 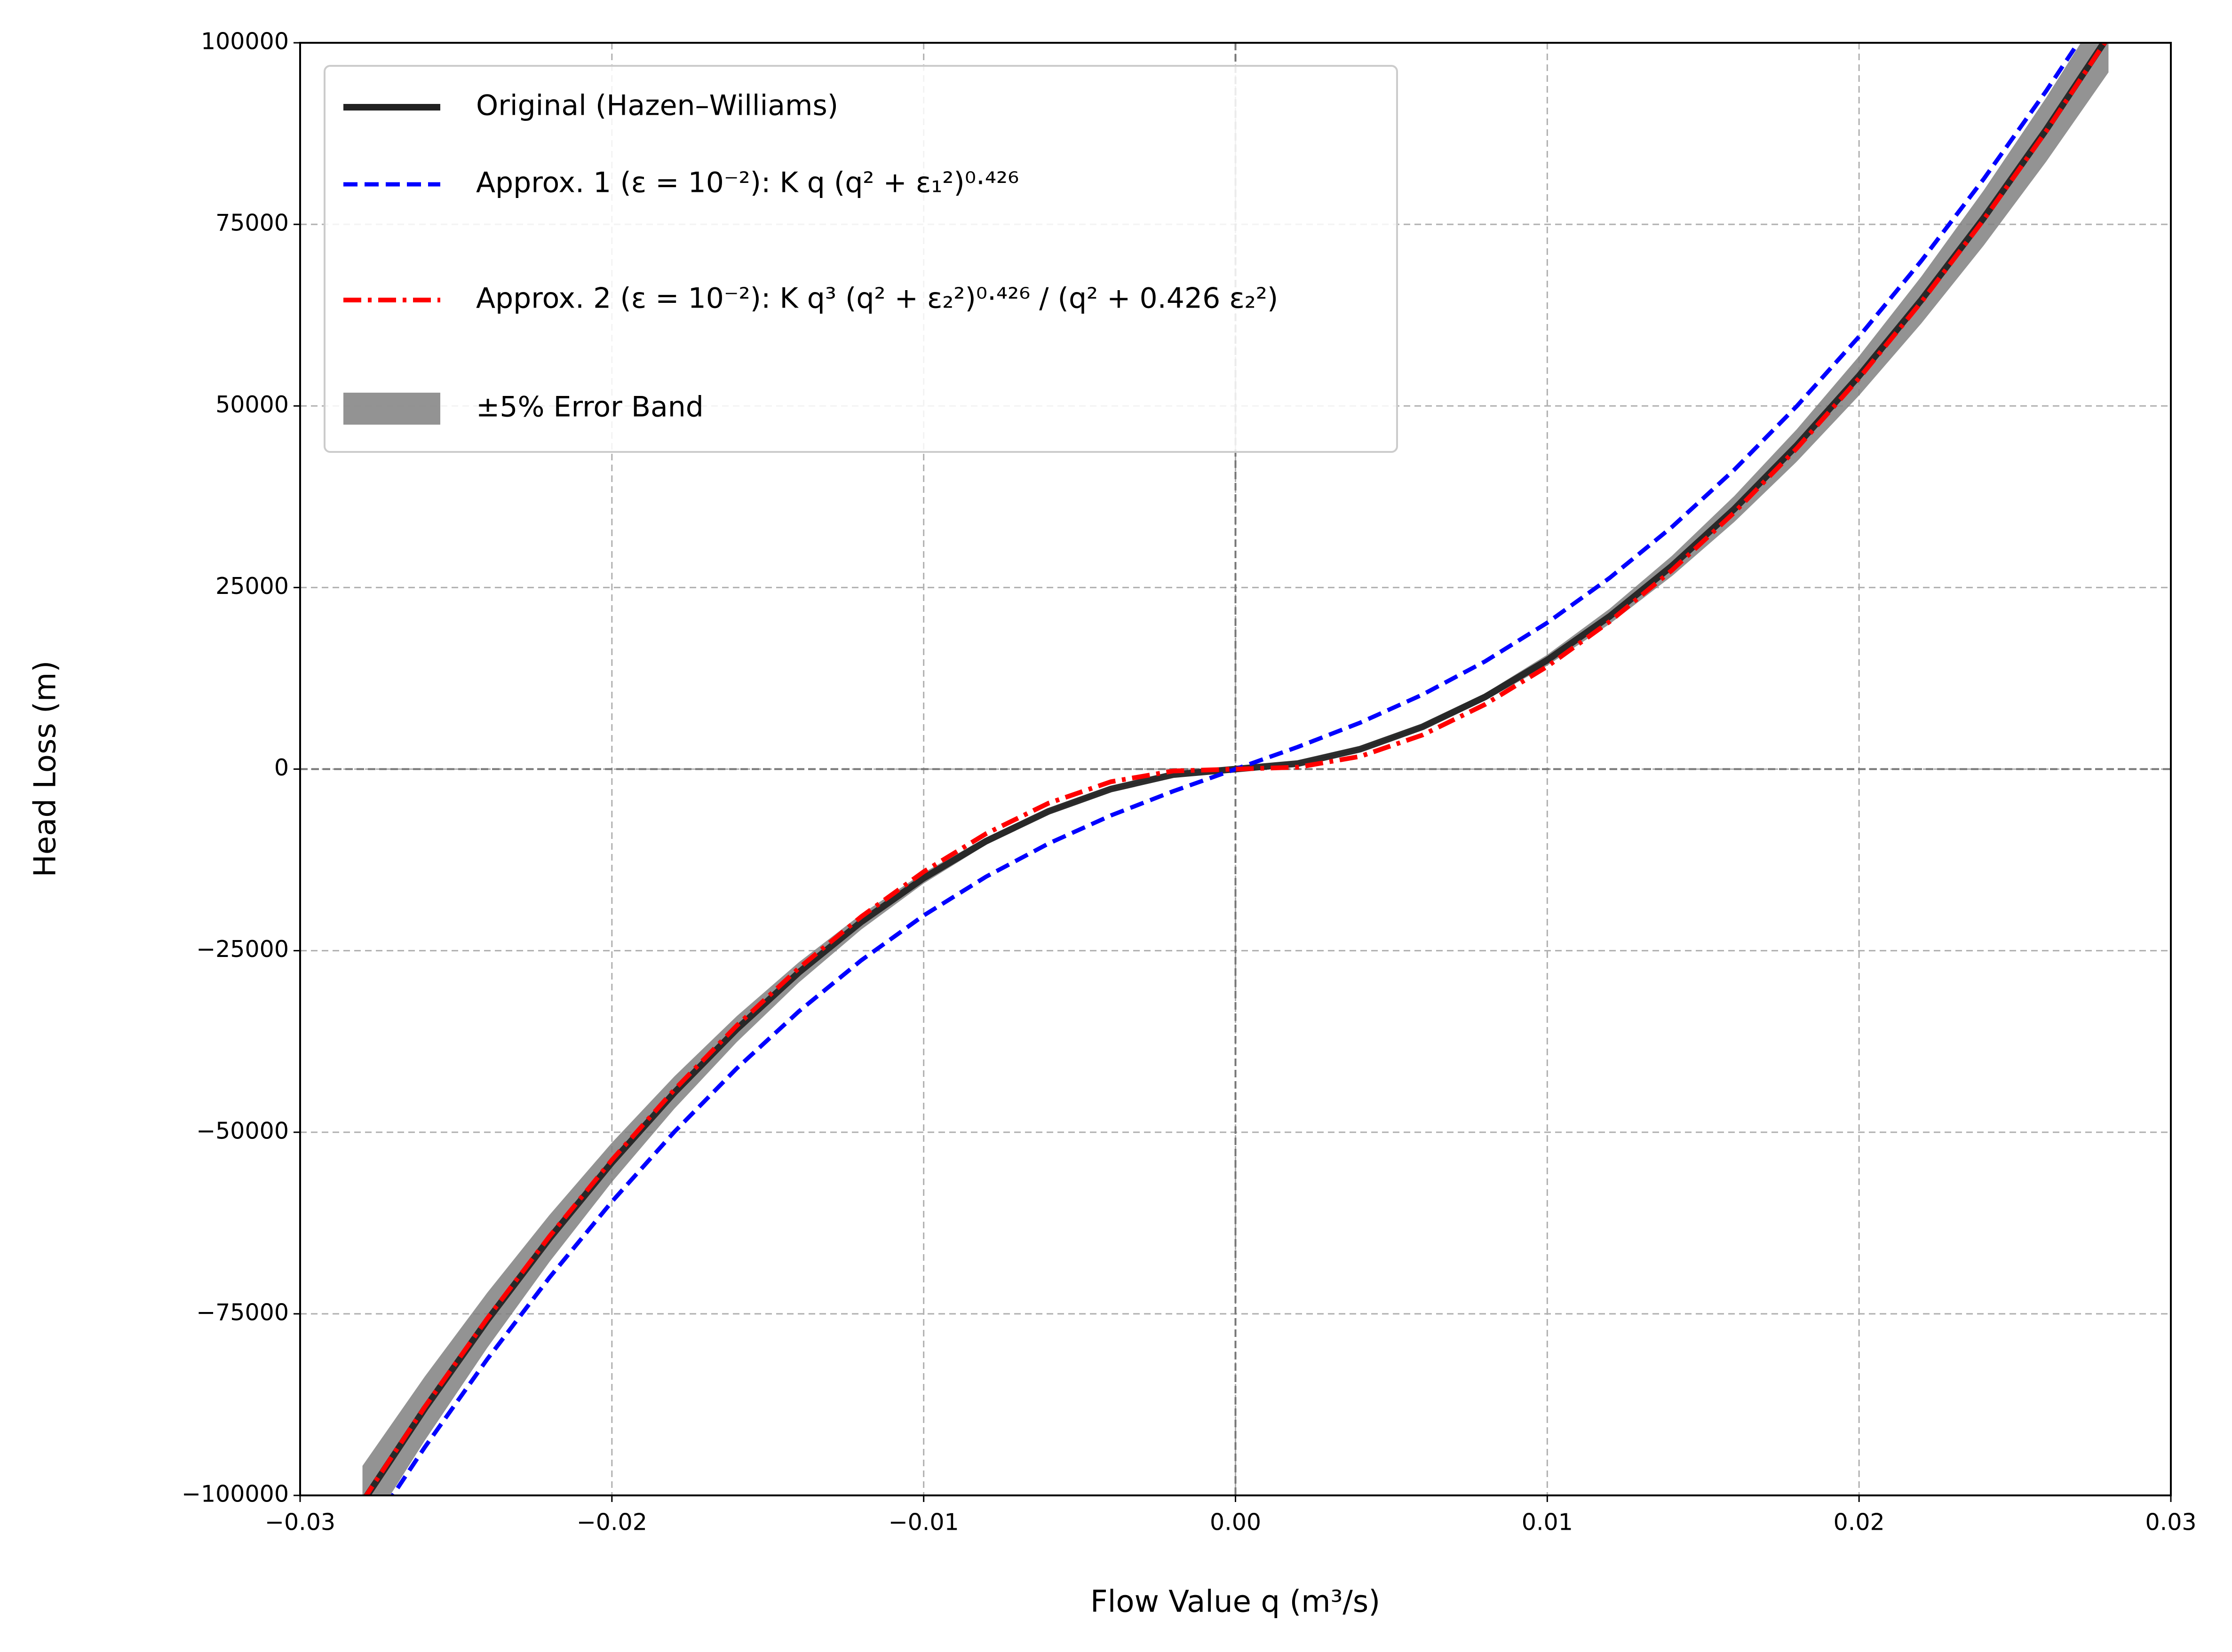 What do you see at coordinates (391, 409) in the screenshot?
I see `legend-swatch` at bounding box center [391, 409].